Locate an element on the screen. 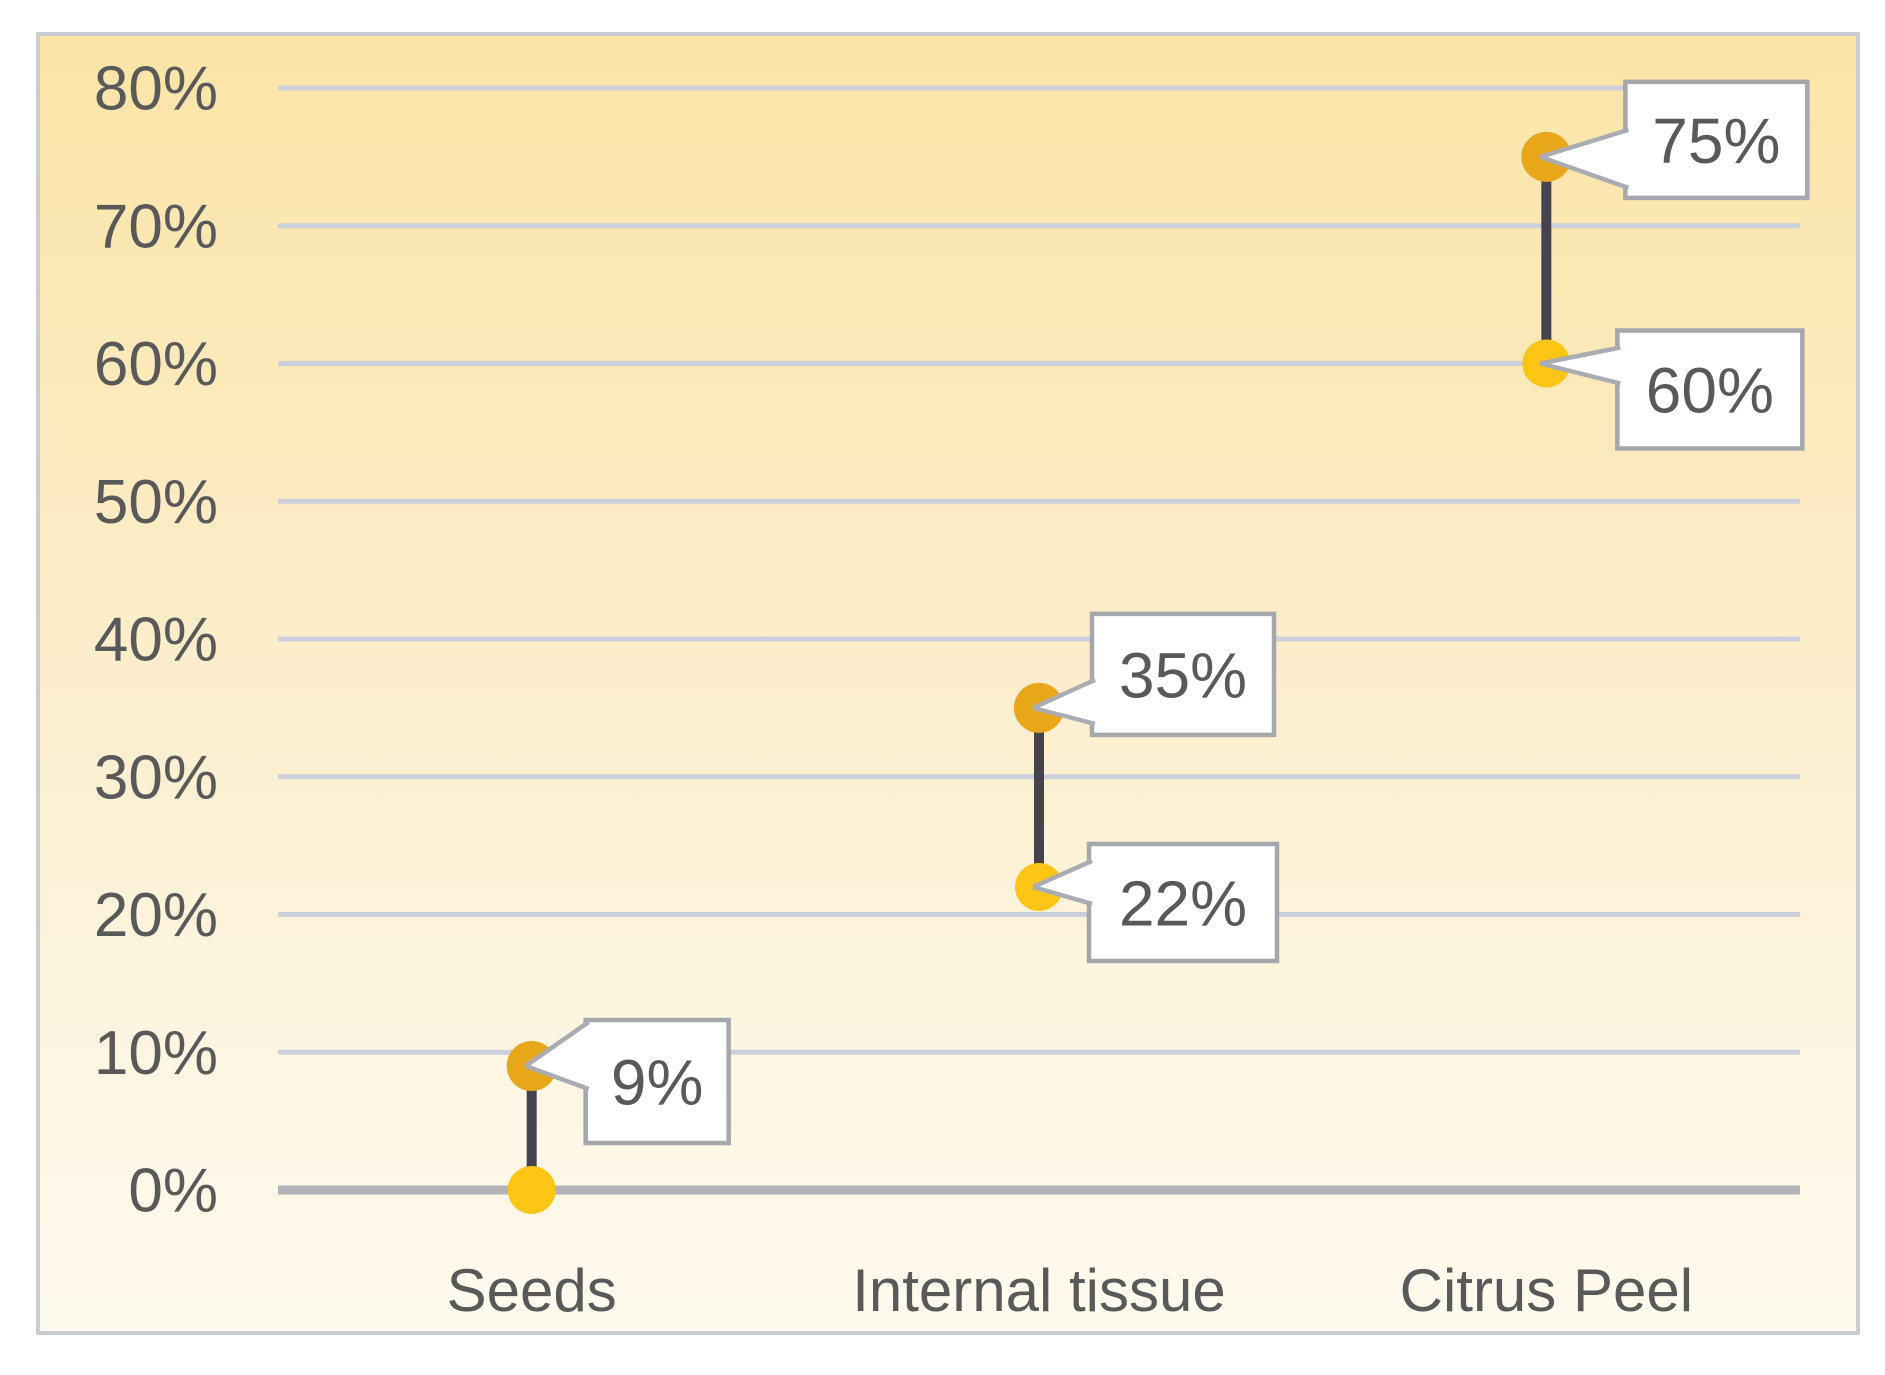 The width and height of the screenshot is (1885, 1375). x-axis-category-label: Internal tissue is located at coordinates (1039, 1290).